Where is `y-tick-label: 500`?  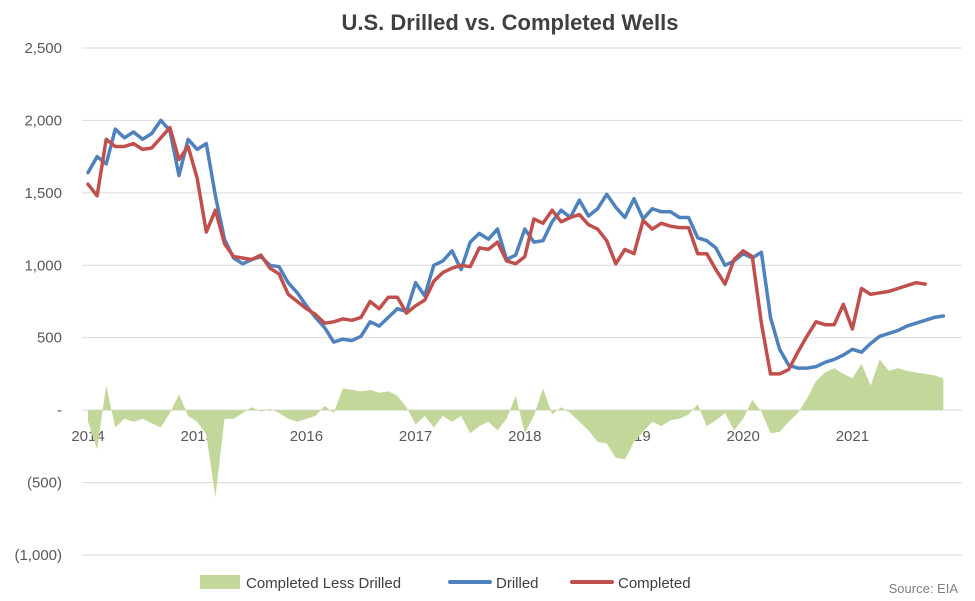
y-tick-label: 500 is located at coordinates (49, 338).